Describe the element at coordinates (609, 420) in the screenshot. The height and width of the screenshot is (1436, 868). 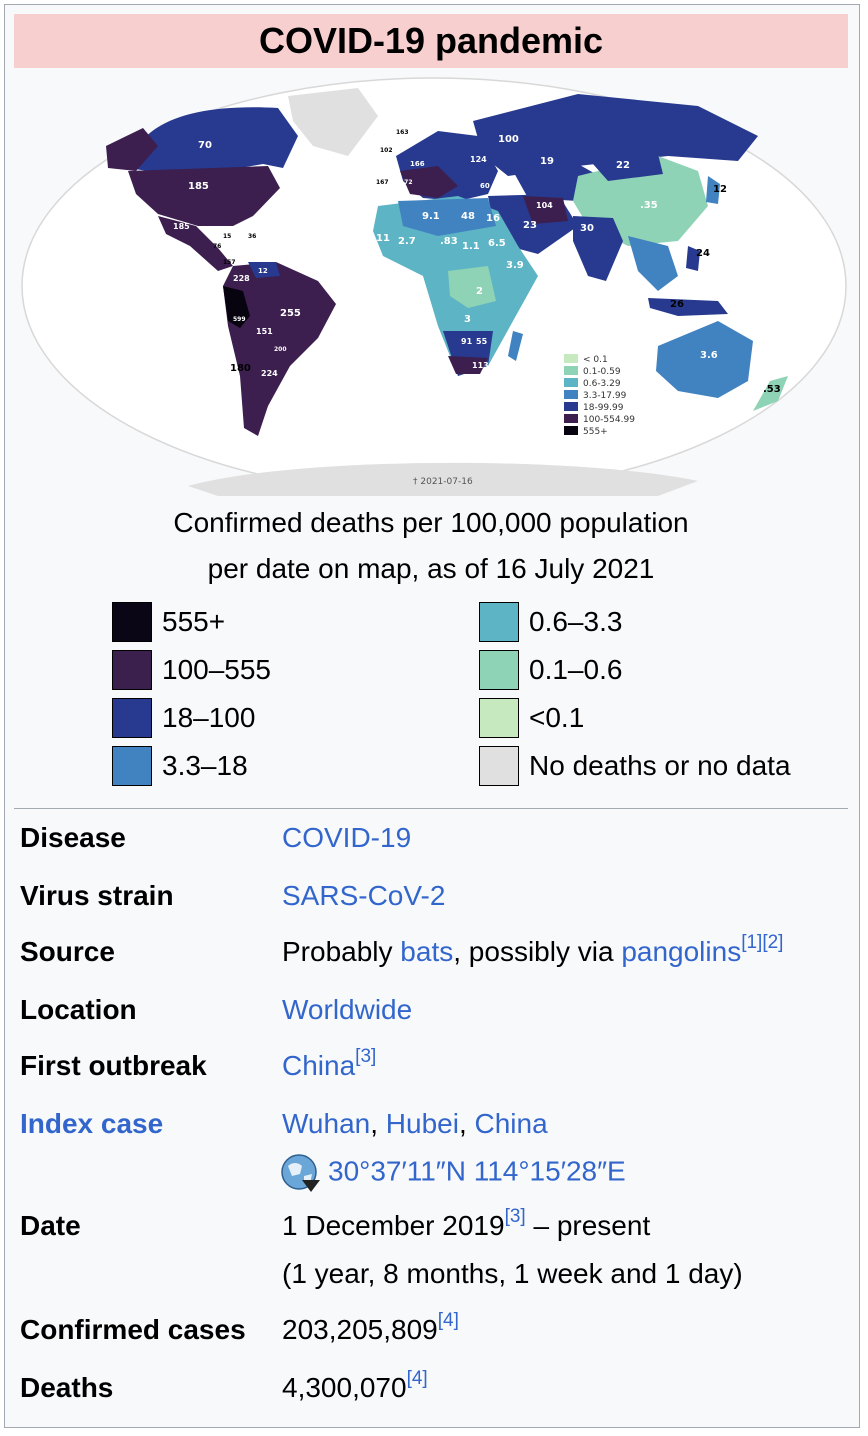
I see `map-legend-label-5: 100-554.99` at that location.